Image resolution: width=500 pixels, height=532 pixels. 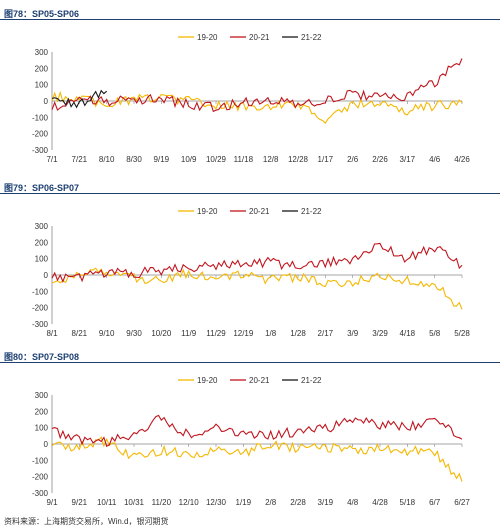 What do you see at coordinates (243, 333) in the screenshot?
I see `x-tick-label: 12/19` at bounding box center [243, 333].